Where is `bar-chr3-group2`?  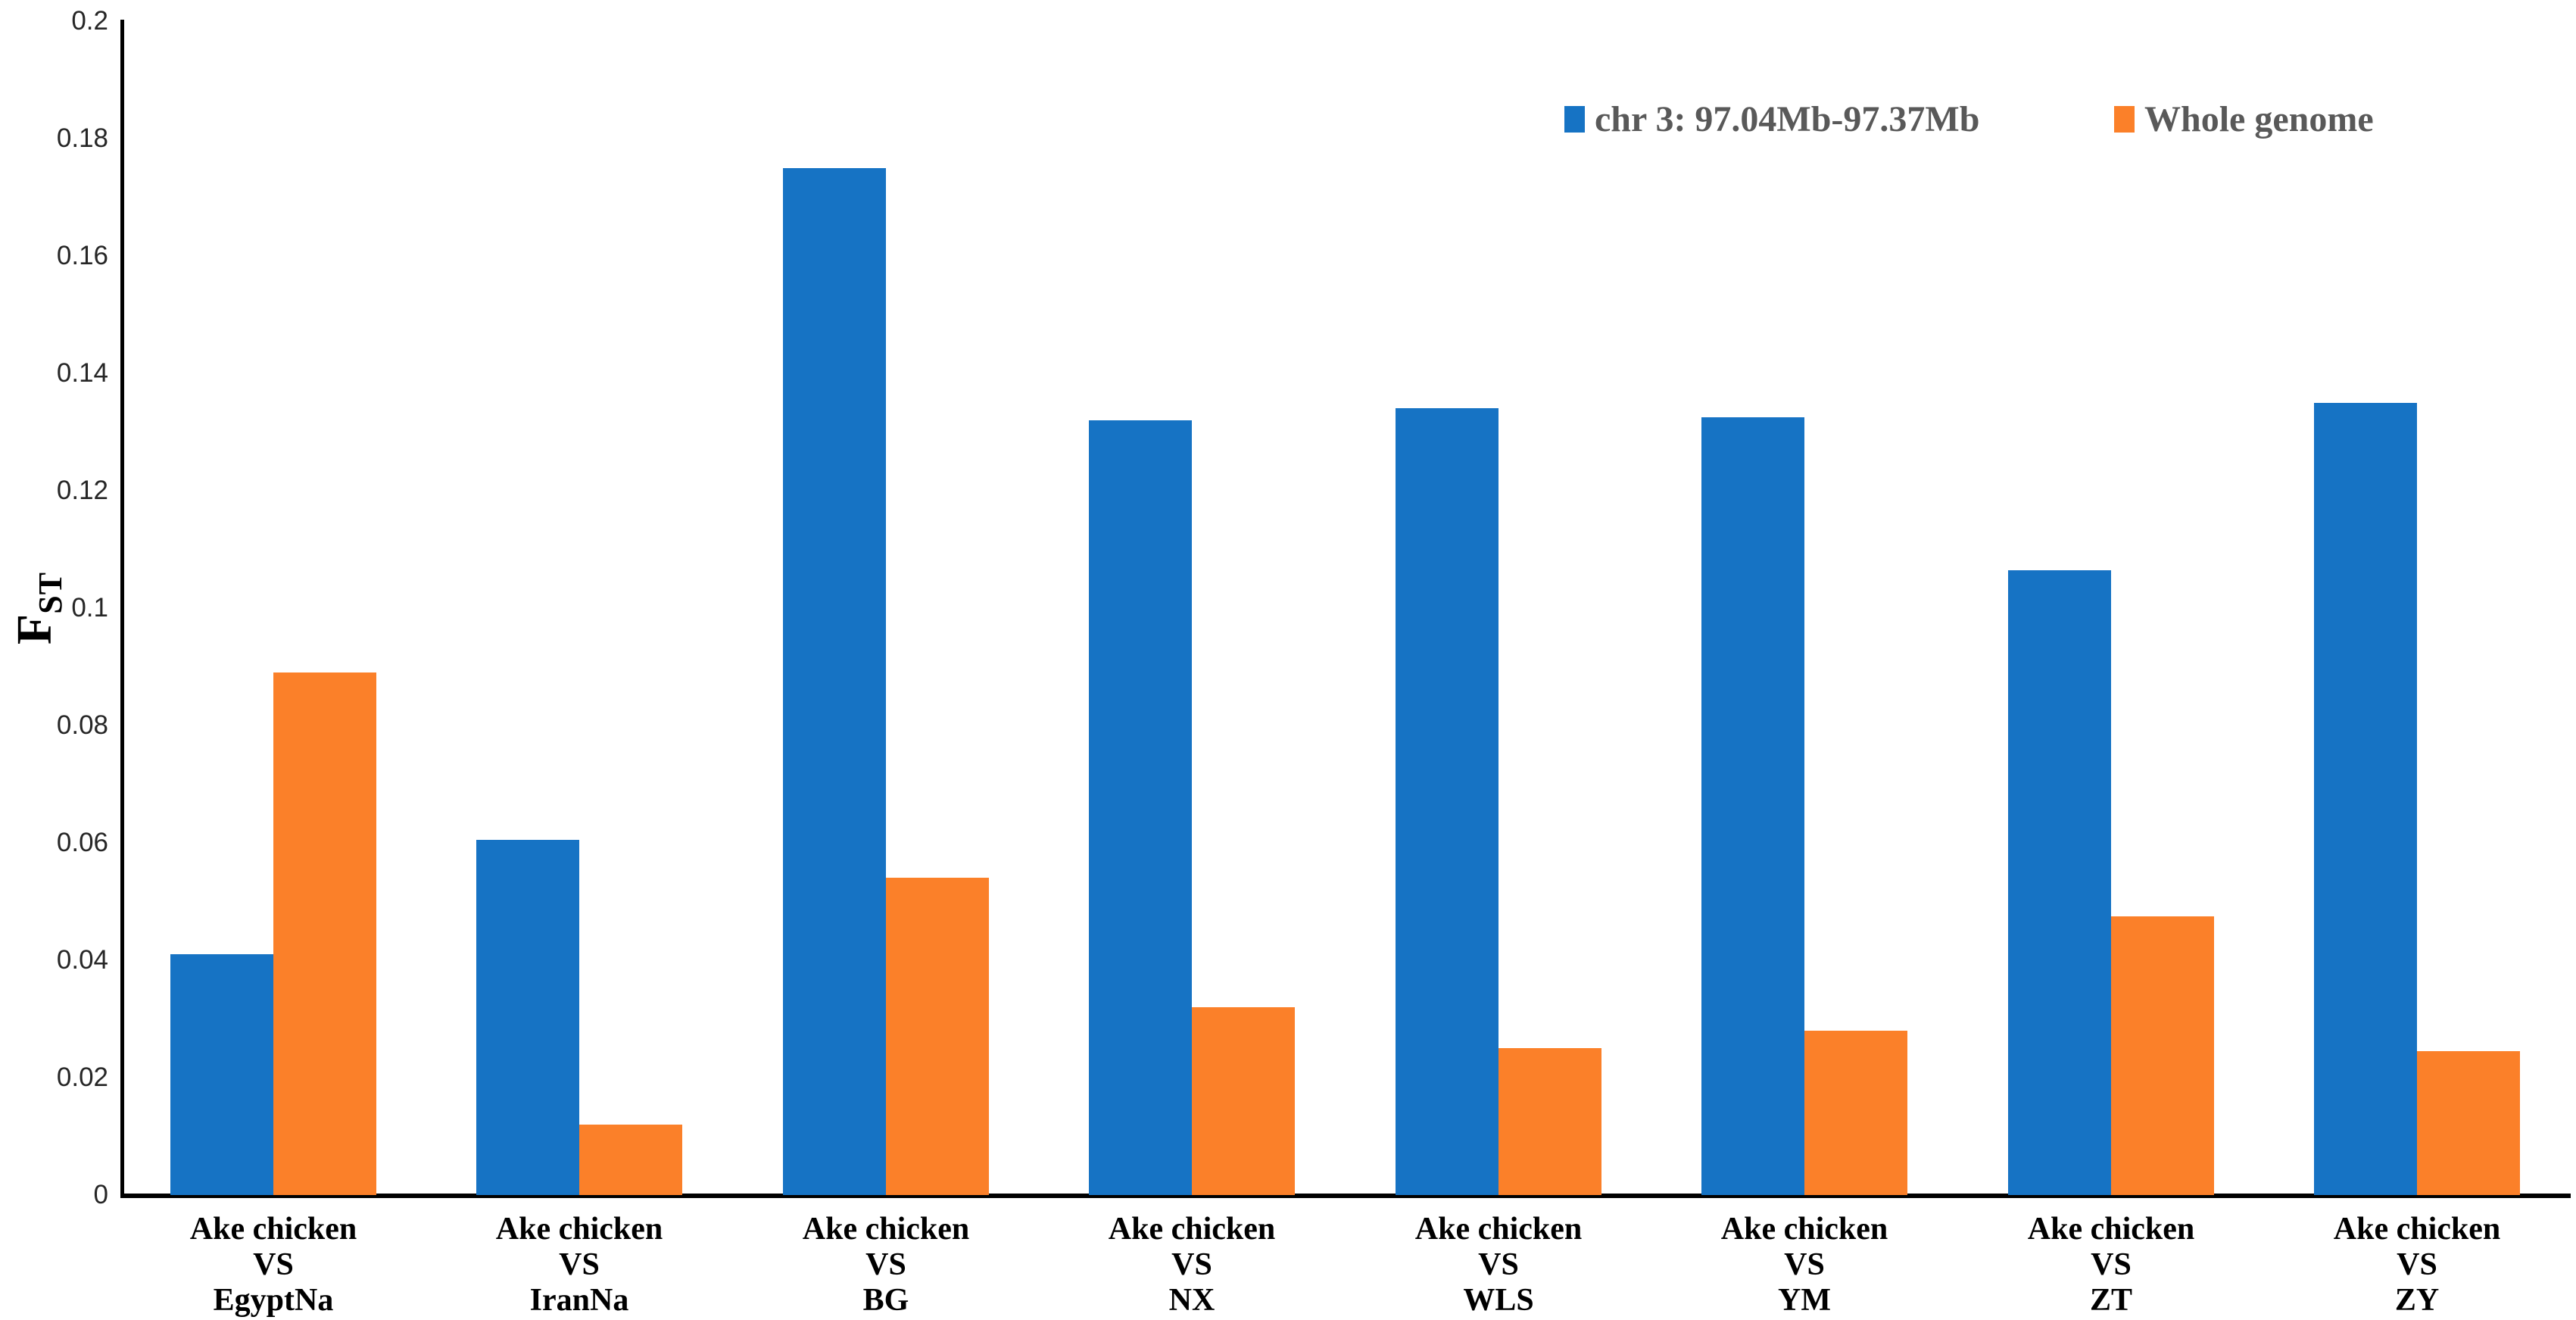
bar-chr3-group2 is located at coordinates (527, 1017).